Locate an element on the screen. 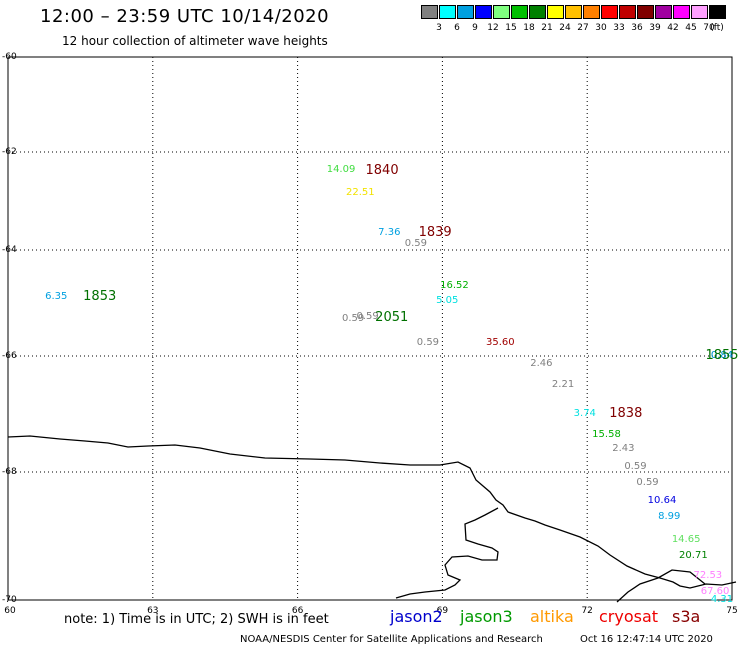 The image size is (740, 650). legend-tick-label: 3 is located at coordinates (439, 28).